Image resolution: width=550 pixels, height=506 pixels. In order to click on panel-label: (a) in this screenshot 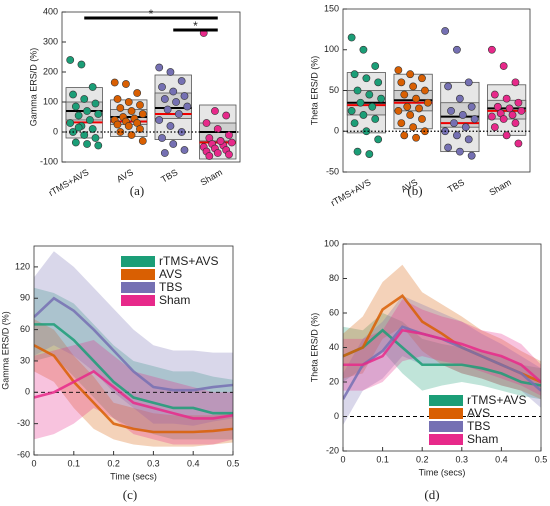, I will do `click(137, 190)`.